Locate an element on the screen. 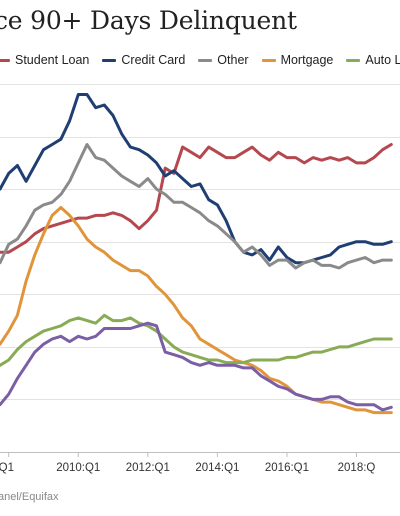 The width and height of the screenshot is (400, 516). legend-item-credit-card: Credit Card is located at coordinates (143, 60).